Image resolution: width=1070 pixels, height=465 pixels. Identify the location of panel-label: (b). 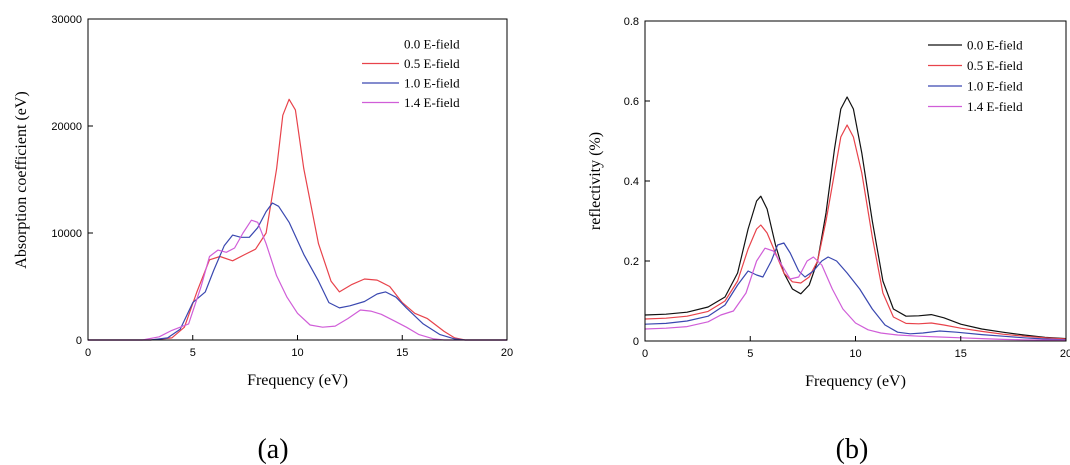
(852, 449).